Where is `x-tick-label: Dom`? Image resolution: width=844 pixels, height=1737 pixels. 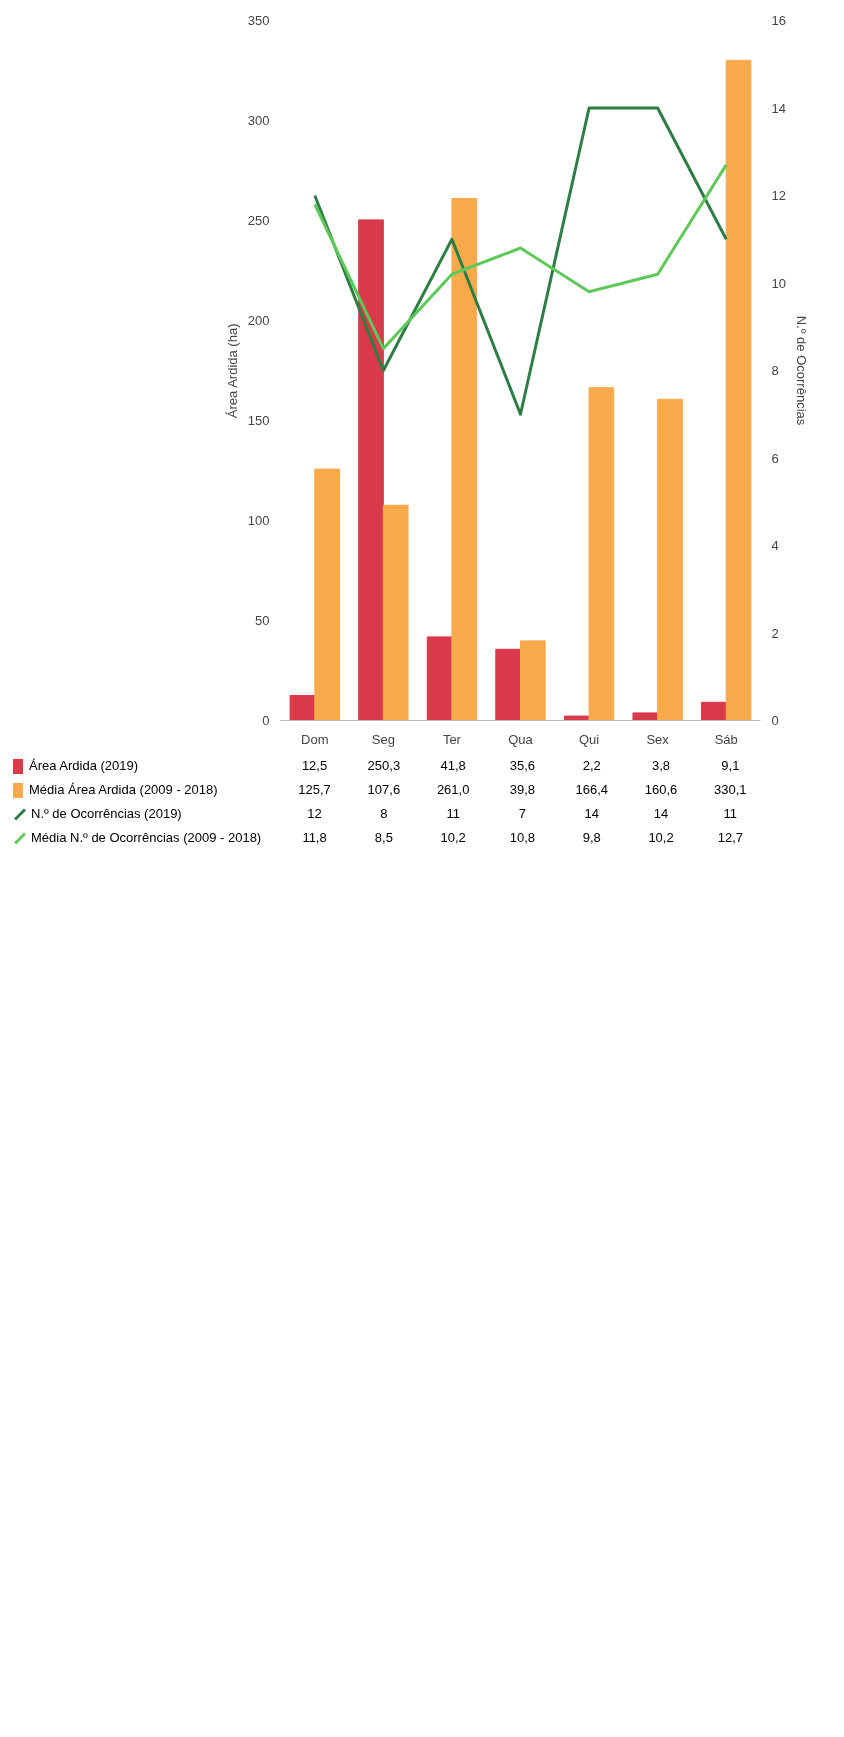
x-tick-label: Dom is located at coordinates (315, 739).